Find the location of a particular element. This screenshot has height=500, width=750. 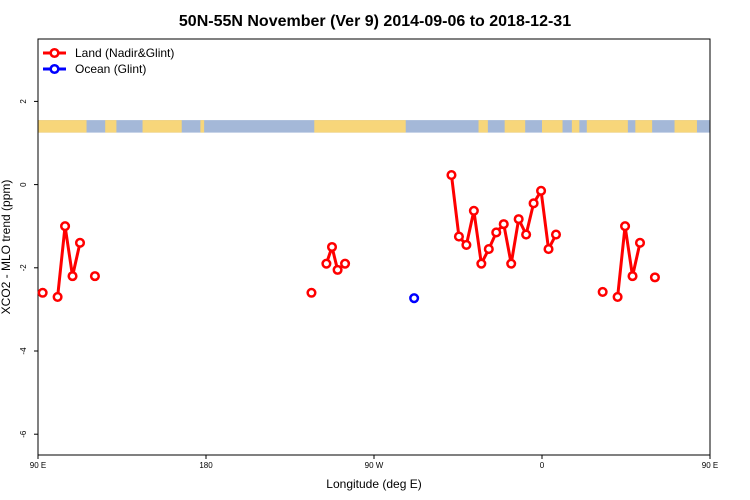

y-tick-label: -2 is located at coordinates (23, 268).